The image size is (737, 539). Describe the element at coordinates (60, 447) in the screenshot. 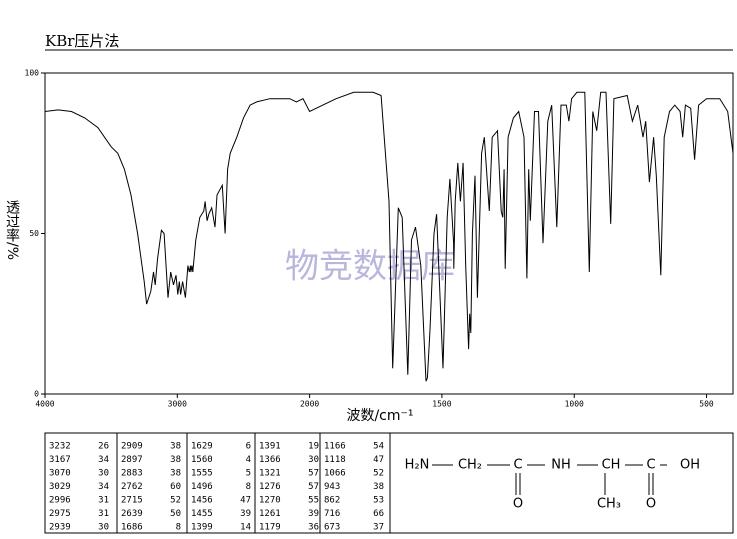

I see `peak-wavenumber: 3232` at that location.